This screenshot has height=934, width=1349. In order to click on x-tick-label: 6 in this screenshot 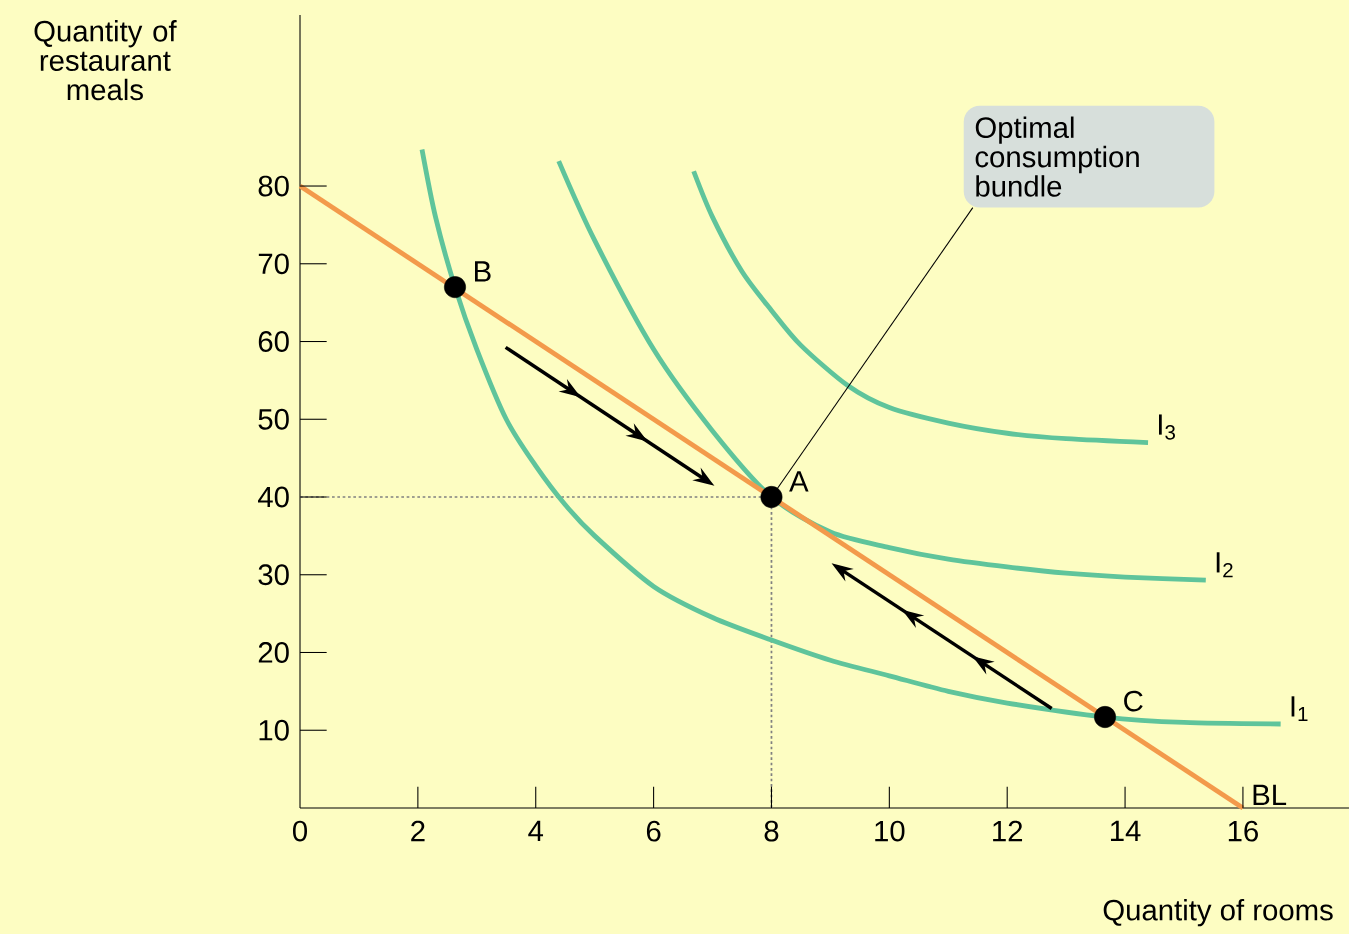, I will do `click(653, 831)`.